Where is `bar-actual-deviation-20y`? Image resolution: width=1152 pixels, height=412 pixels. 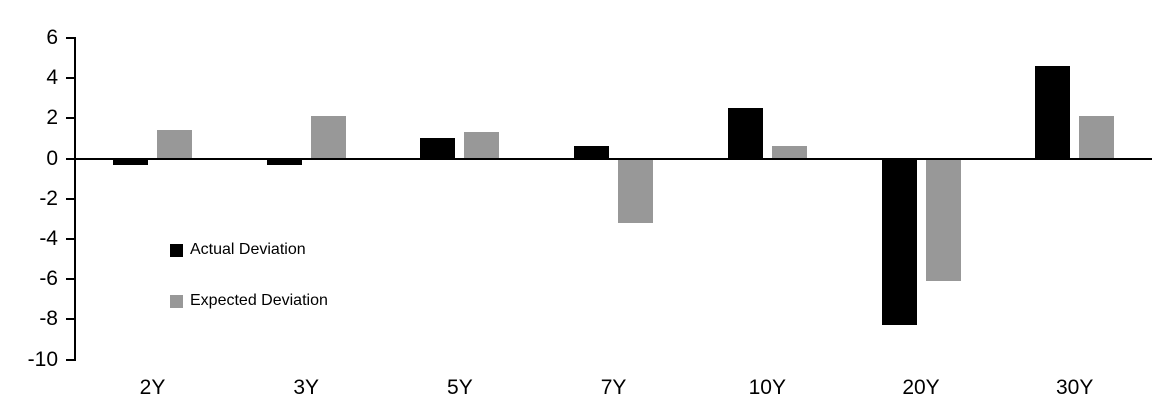 bar-actual-deviation-20y is located at coordinates (899, 242).